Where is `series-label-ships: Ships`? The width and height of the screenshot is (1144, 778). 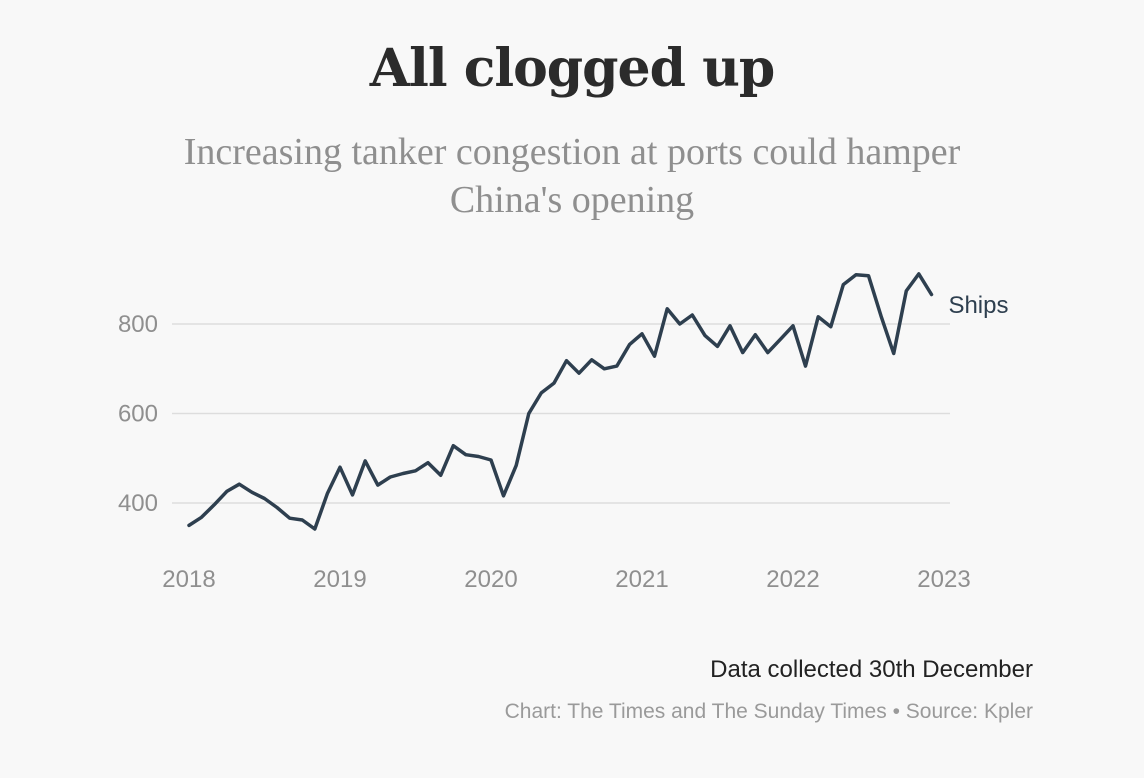 series-label-ships: Ships is located at coordinates (978, 305).